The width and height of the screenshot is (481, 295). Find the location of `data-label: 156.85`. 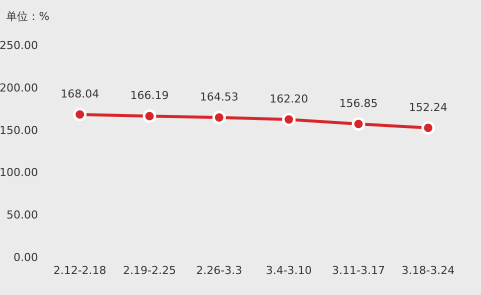

data-label: 156.85 is located at coordinates (358, 103).